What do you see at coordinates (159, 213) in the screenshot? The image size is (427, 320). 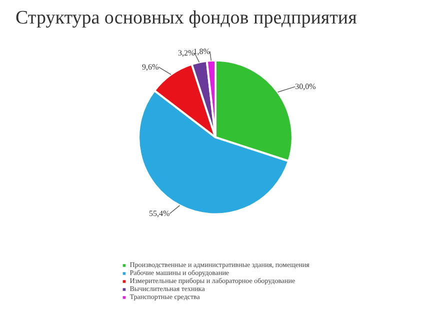 I see `data-label: 55,4%` at bounding box center [159, 213].